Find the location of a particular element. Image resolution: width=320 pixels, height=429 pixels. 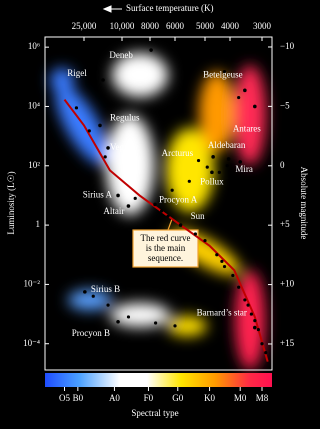

star-label: Vega is located at coordinates (119, 147).